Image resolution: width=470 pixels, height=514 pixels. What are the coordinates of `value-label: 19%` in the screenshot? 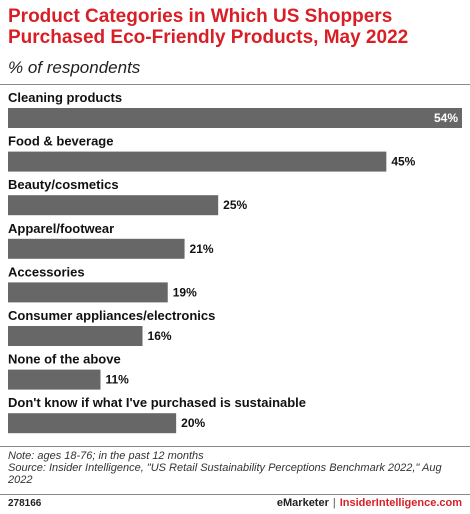 It's located at (185, 292).